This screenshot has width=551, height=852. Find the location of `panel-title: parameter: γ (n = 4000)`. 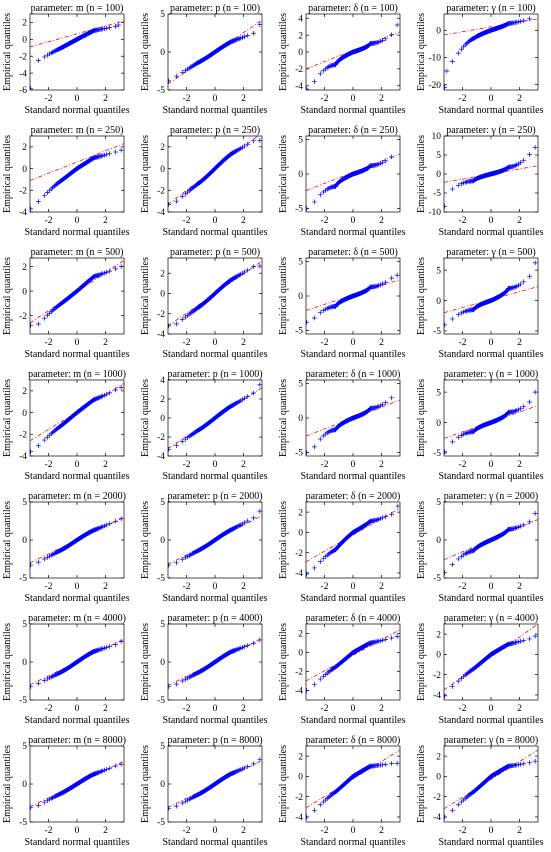

panel-title: parameter: γ (n = 4000) is located at coordinates (491, 618).